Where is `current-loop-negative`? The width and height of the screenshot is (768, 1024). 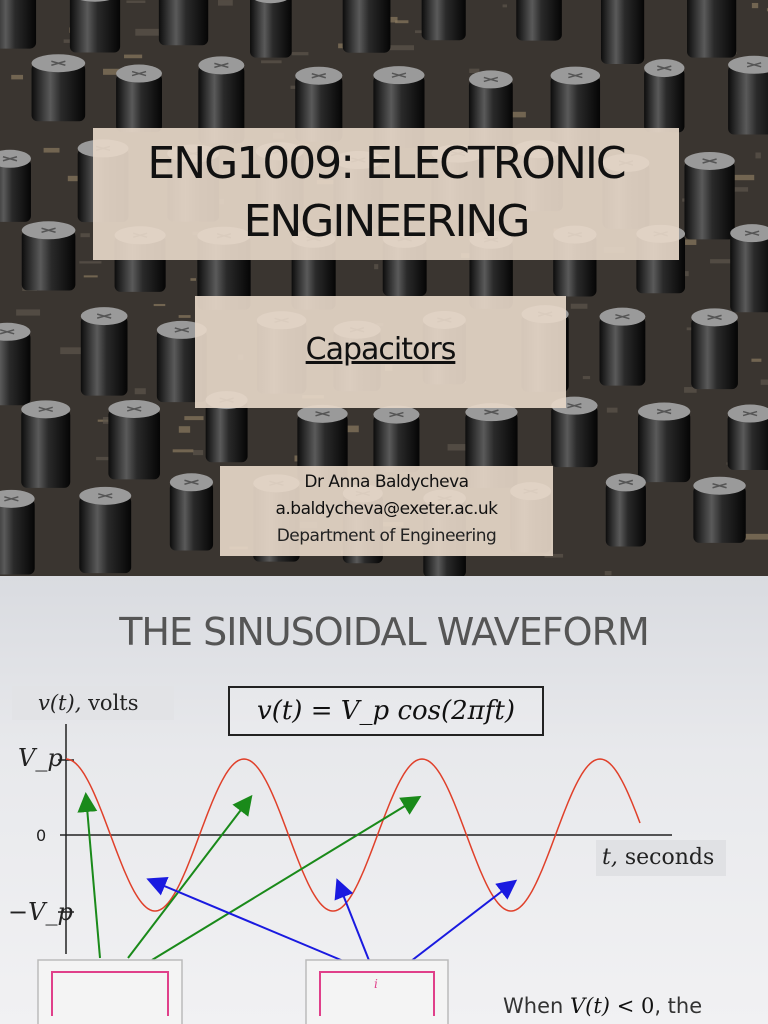
current-loop-negative is located at coordinates (377, 993).